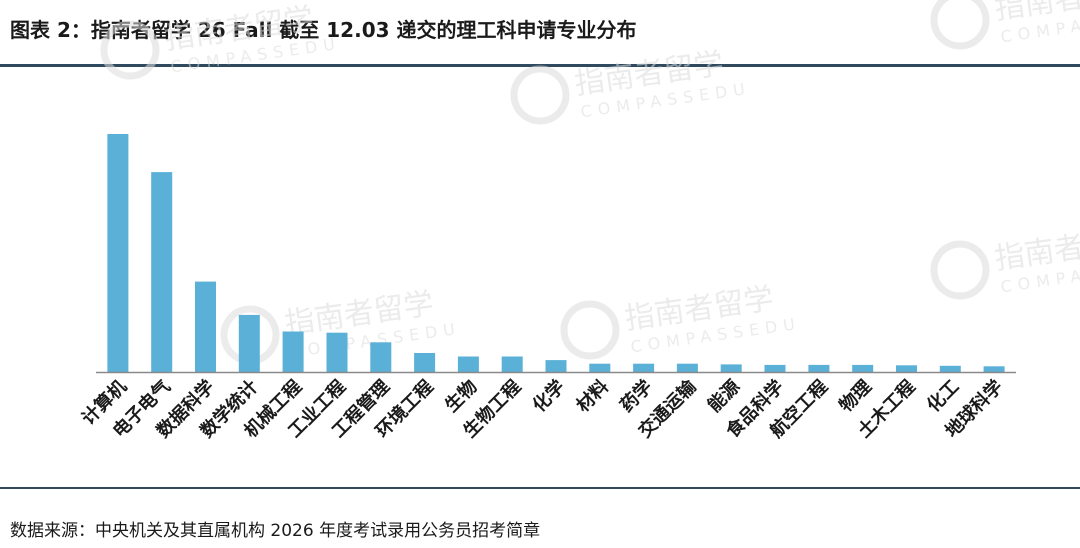  Describe the element at coordinates (162, 272) in the screenshot. I see `bar-电子电气` at that location.